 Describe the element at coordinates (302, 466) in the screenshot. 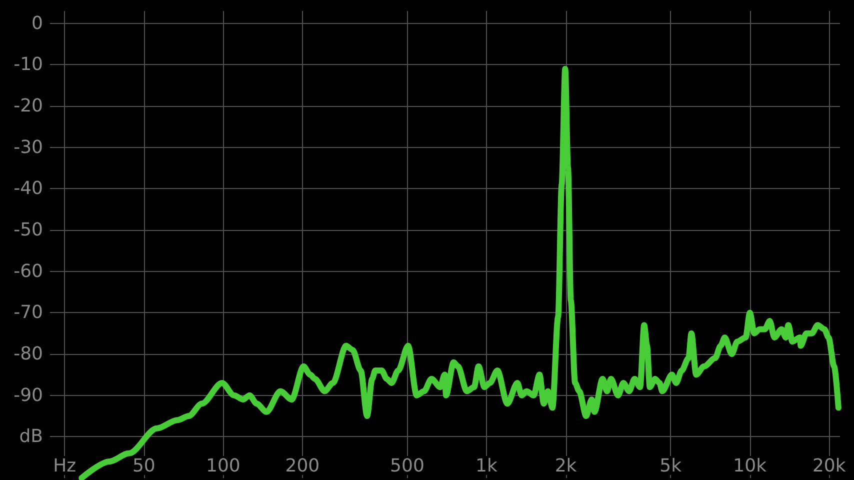

I see `x-tick-label: 200` at that location.